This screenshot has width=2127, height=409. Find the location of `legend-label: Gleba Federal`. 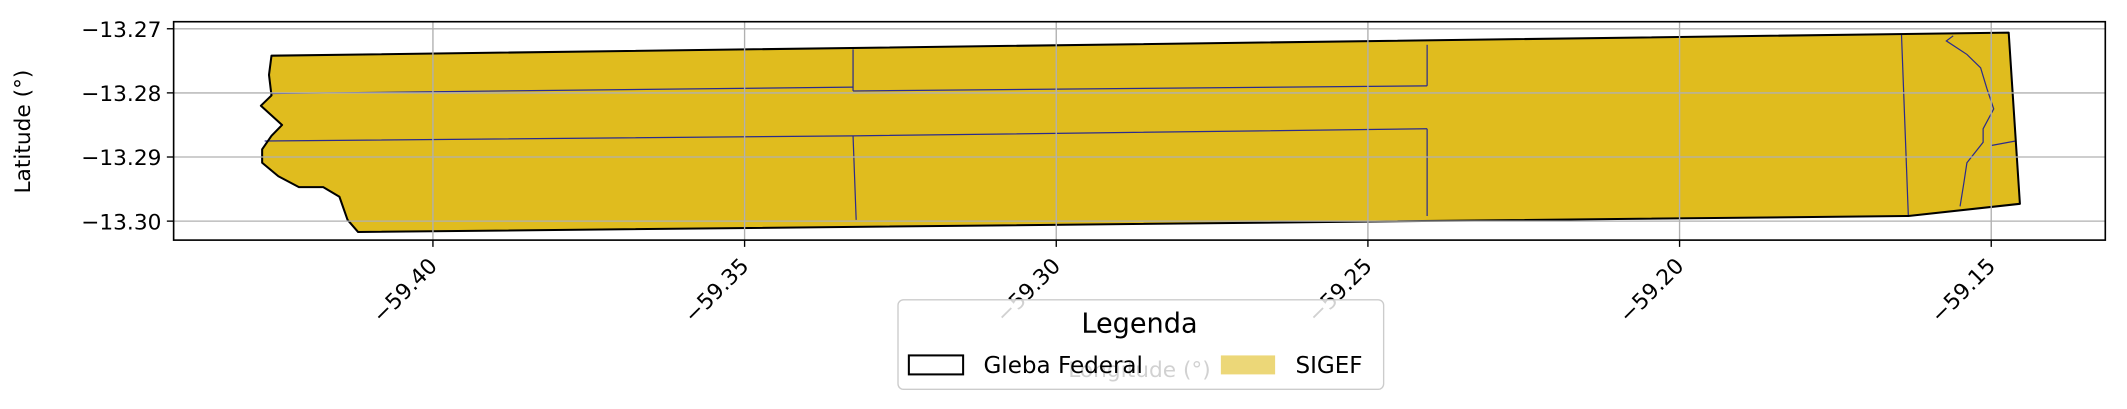

legend-label: Gleba Federal is located at coordinates (1063, 366).